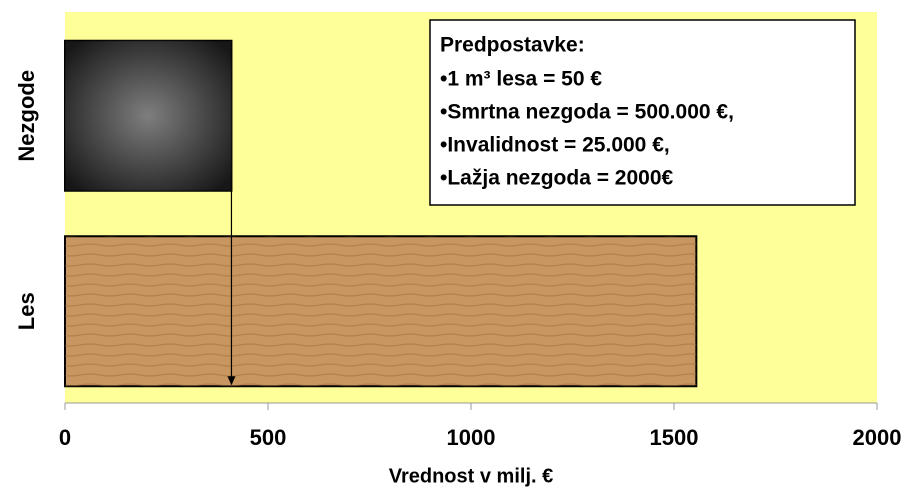 The image size is (911, 493). What do you see at coordinates (557, 178) in the screenshot?
I see `annotation-line: •Lažja nezgoda = 2000€` at bounding box center [557, 178].